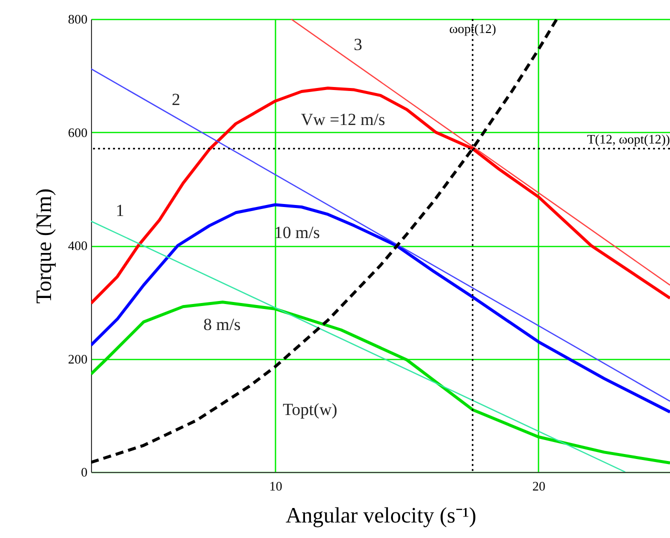 This screenshot has height=538, width=670. Describe the element at coordinates (472, 28) in the screenshot. I see `ref-line-label: ωopt(12)` at that location.